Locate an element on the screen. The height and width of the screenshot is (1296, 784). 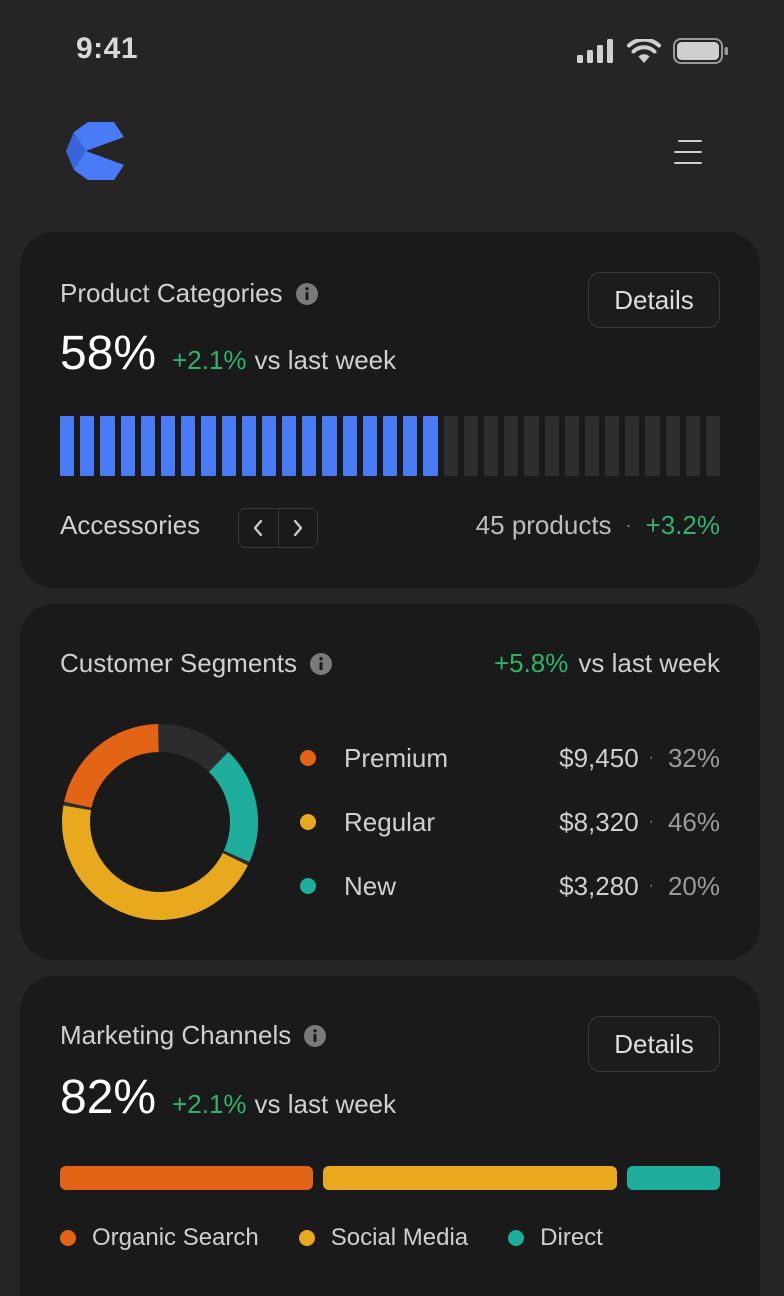
segments-donut-chart is located at coordinates (160, 822).